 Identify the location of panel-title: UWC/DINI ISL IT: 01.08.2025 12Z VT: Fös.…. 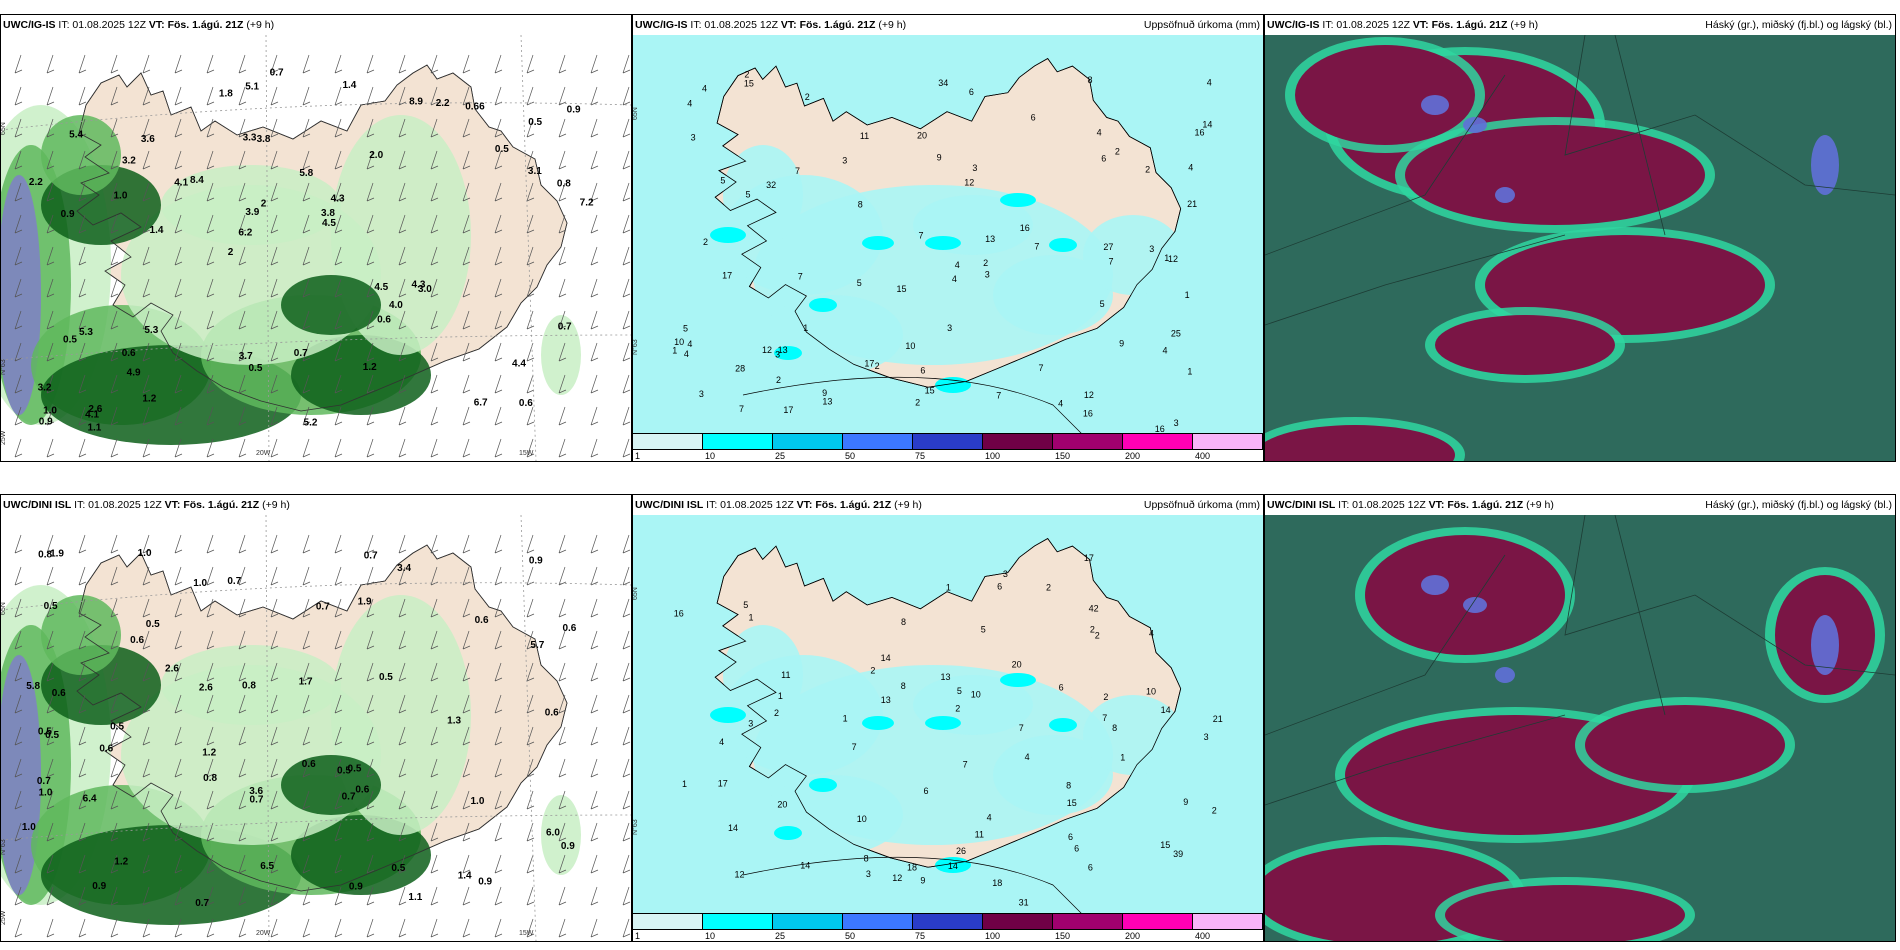
(146, 505).